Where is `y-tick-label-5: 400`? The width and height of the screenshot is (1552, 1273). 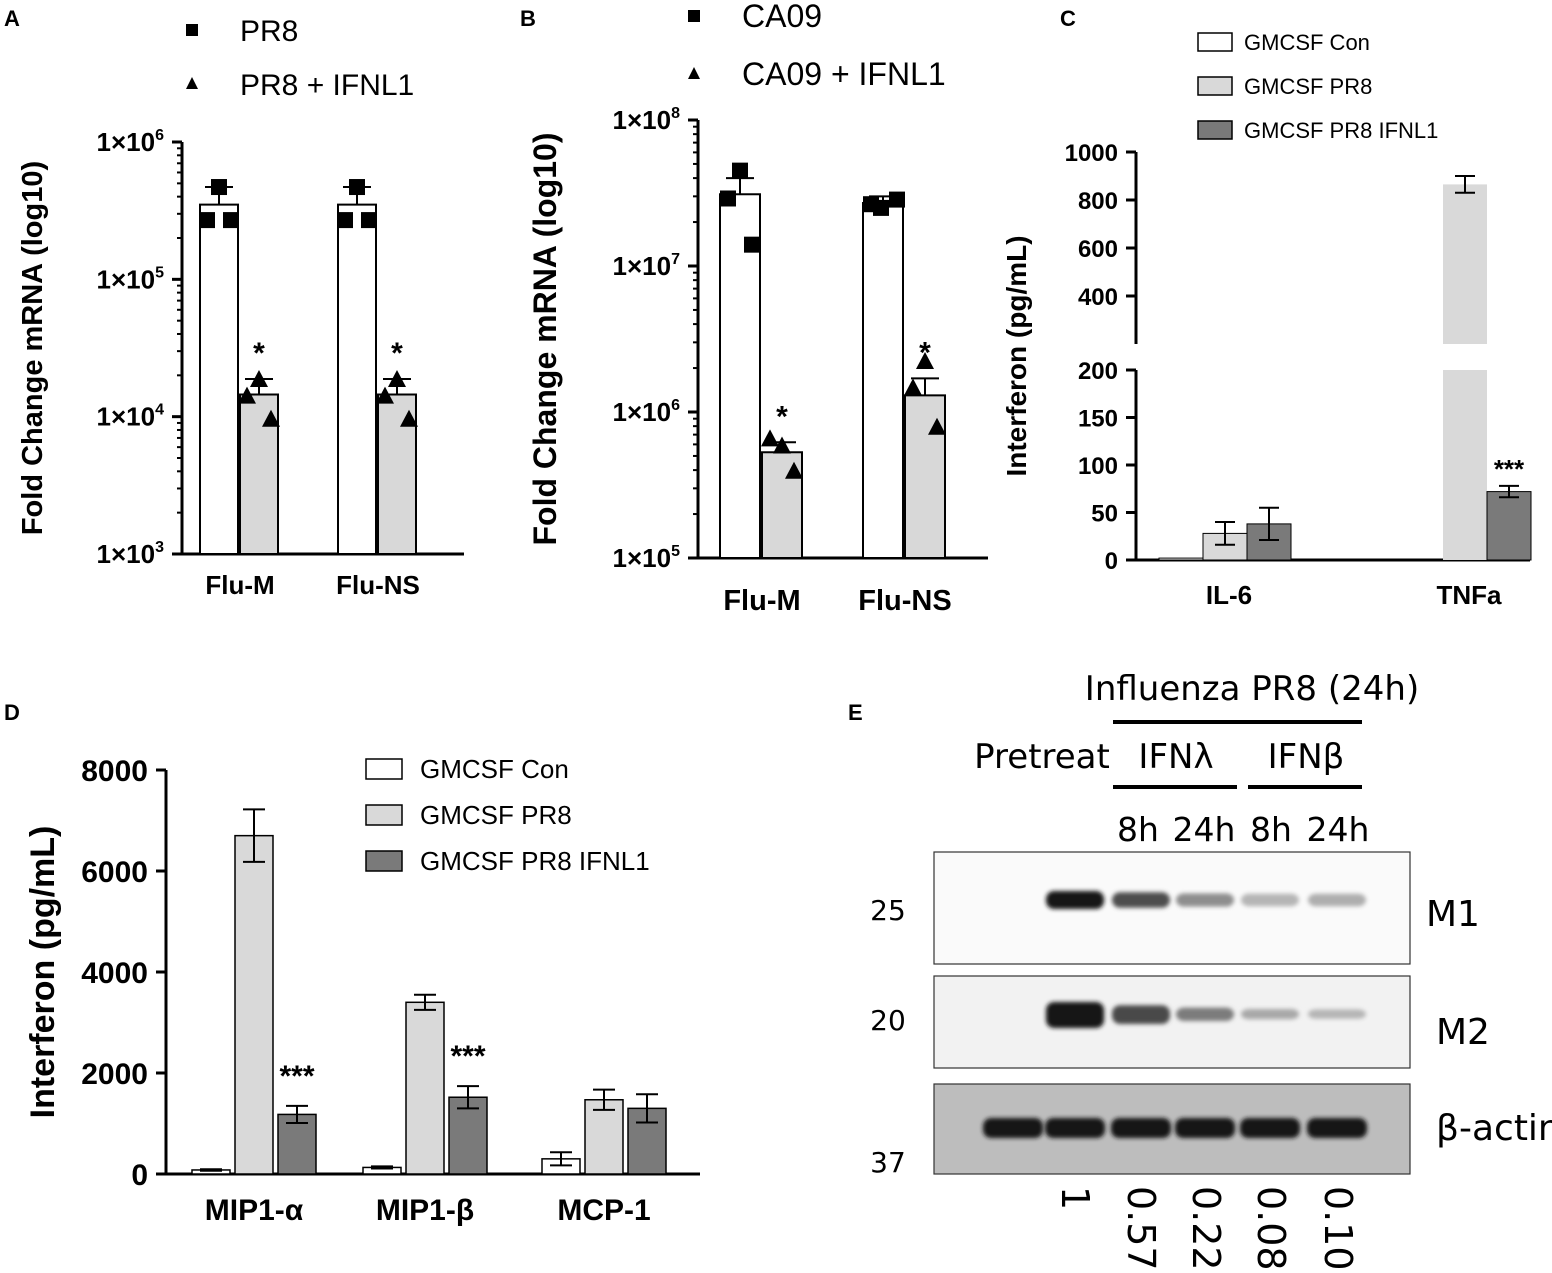
y-tick-label-5: 400 is located at coordinates (1098, 297).